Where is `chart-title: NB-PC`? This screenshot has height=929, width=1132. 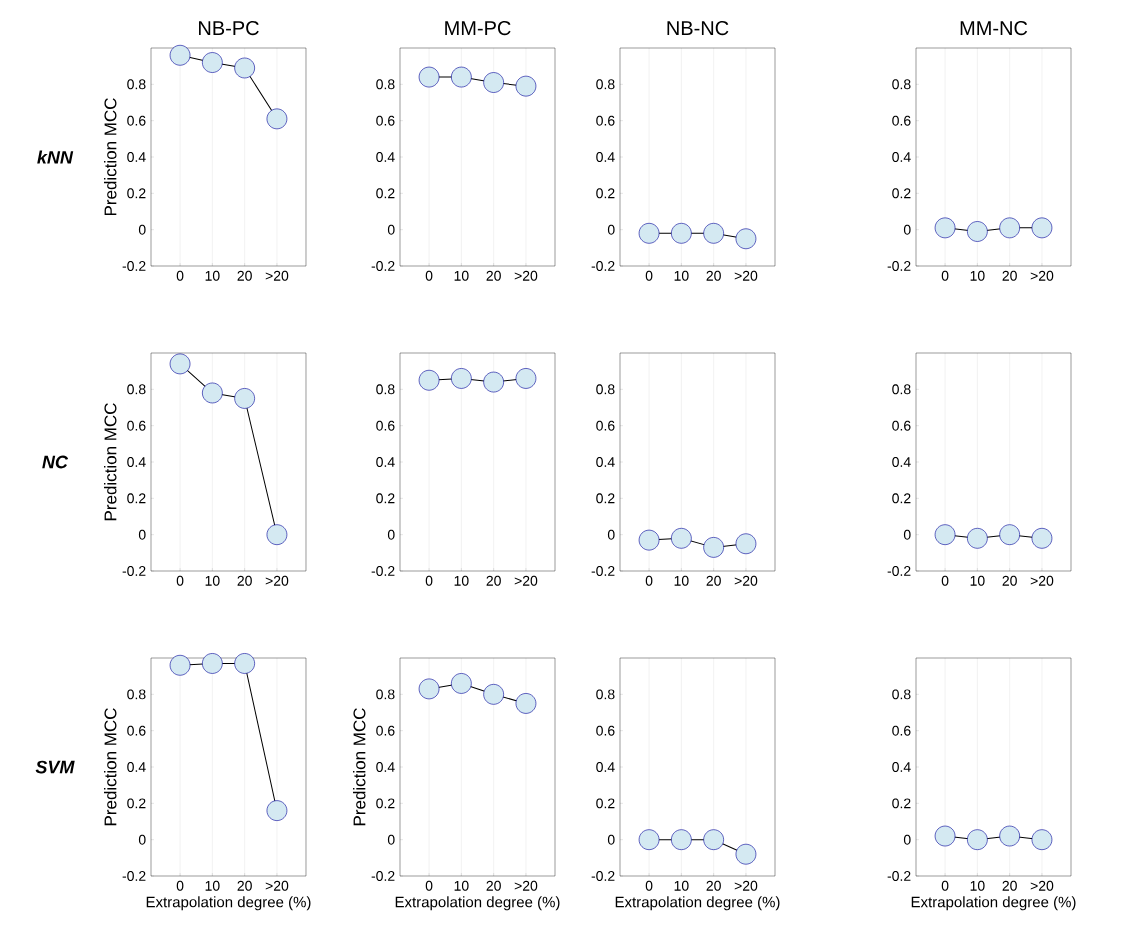
chart-title: NB-PC is located at coordinates (229, 28).